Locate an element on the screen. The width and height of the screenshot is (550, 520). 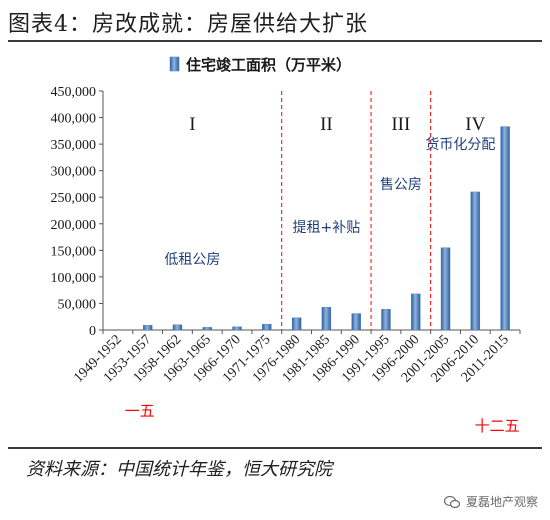
phase-label: I is located at coordinates (192, 124).